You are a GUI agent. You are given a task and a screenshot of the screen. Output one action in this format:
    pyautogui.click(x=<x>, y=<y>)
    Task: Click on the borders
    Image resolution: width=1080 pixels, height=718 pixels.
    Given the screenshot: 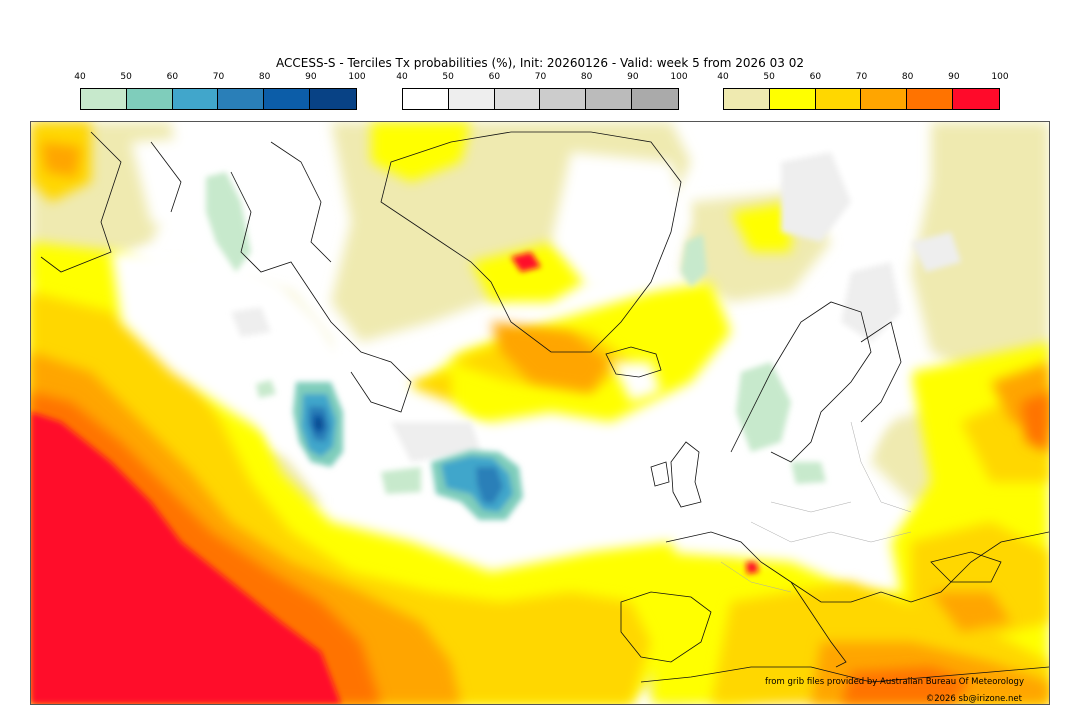 What is the action you would take?
    pyautogui.click(x=816, y=507)
    